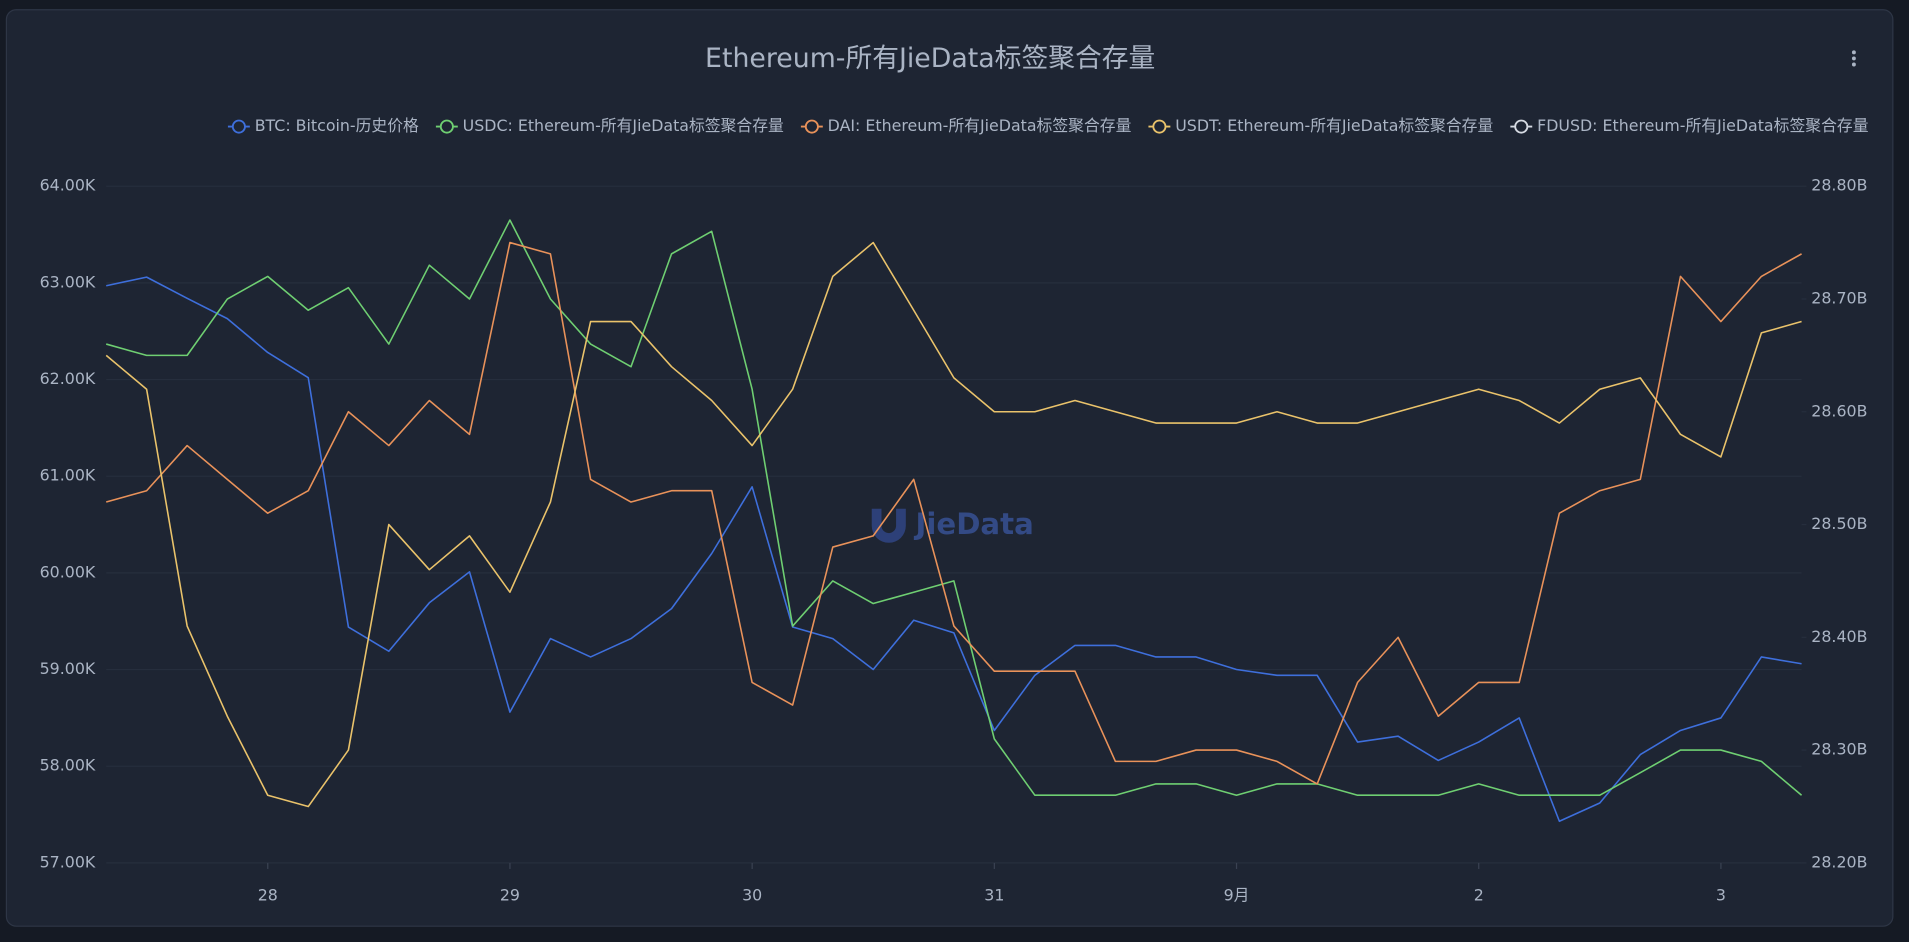  I want to click on legend-item: BTC: Bitcoin-历史价格, so click(323, 125).